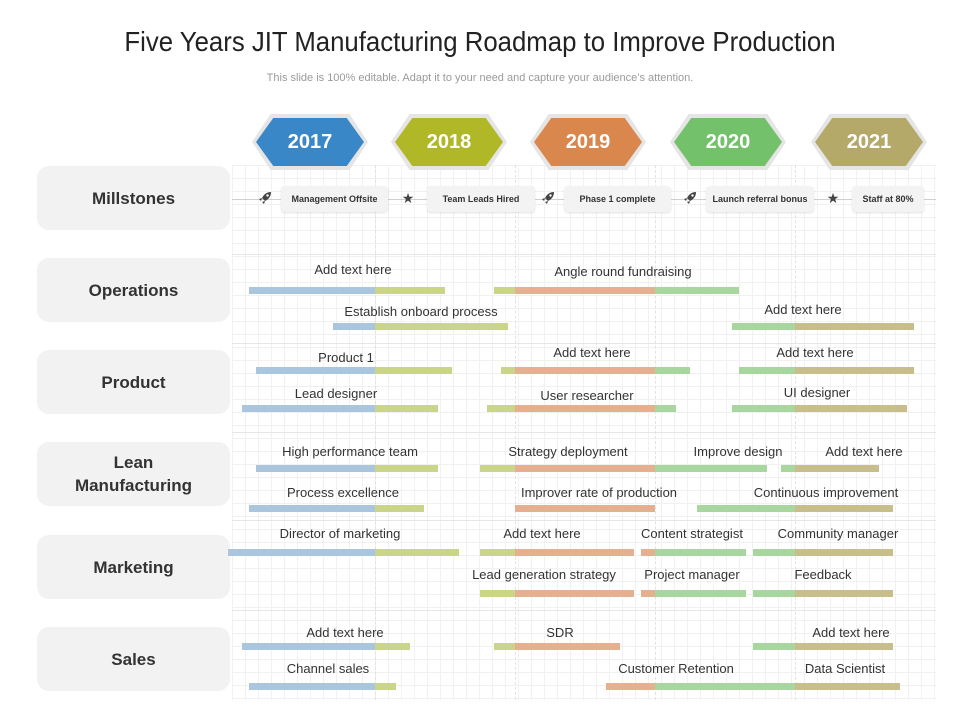 The width and height of the screenshot is (960, 720). I want to click on row-label-lean-manufacturing: Lean Manufacturing, so click(133, 474).